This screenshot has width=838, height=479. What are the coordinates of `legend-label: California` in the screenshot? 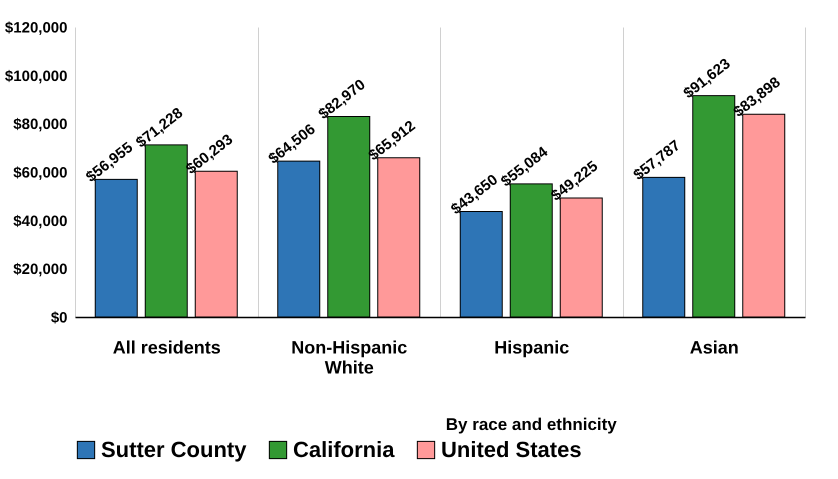 It's located at (344, 449).